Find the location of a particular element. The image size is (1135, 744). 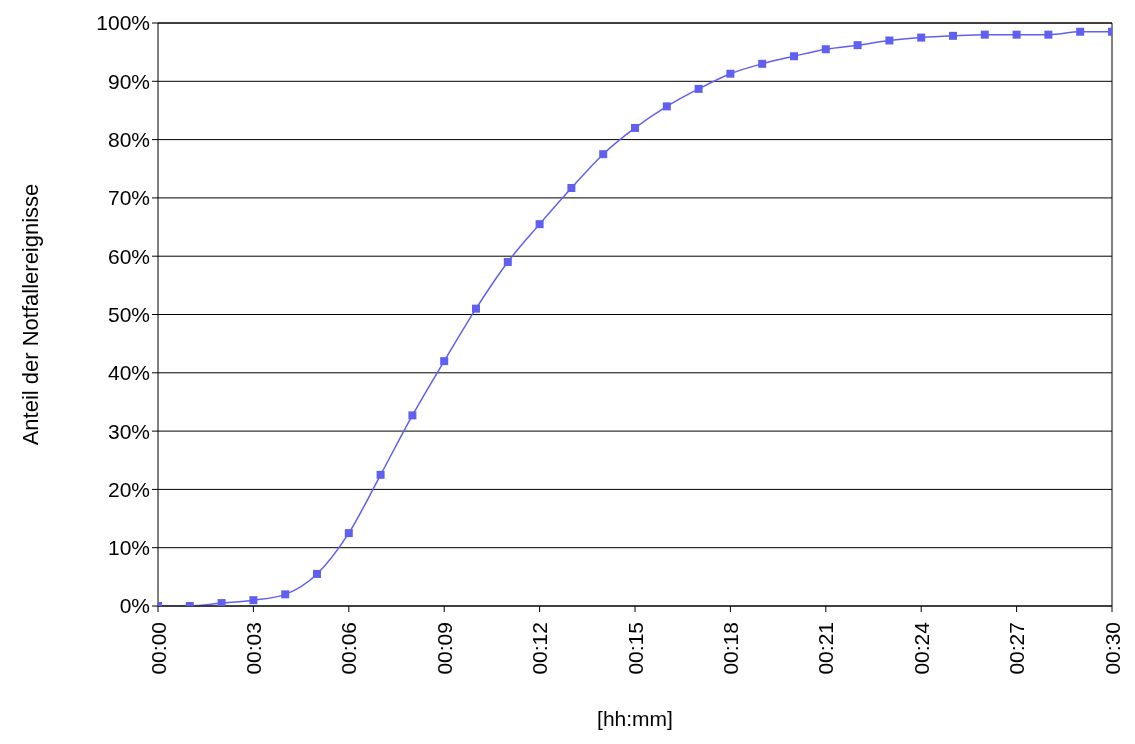

y-axis-title: Anteil der Notfallereignisse is located at coordinates (30, 314).